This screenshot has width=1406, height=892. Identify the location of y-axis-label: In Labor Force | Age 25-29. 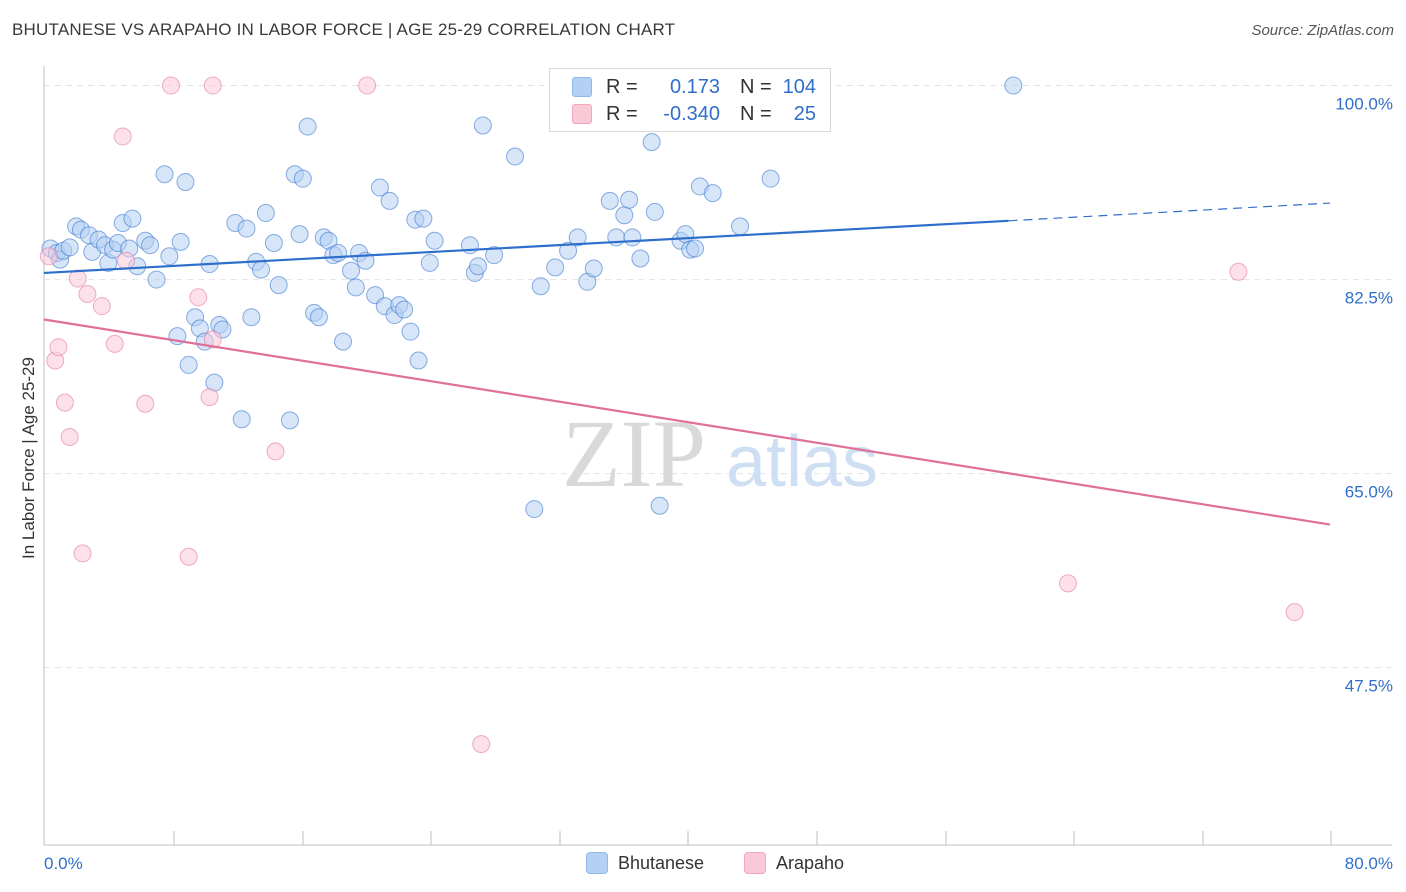
(28, 458).